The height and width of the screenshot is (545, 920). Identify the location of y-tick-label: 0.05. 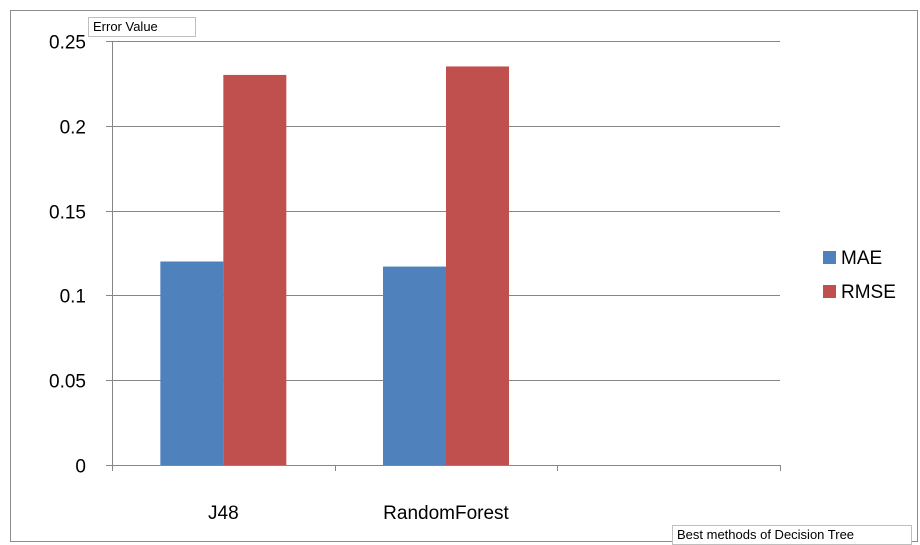
(67, 382).